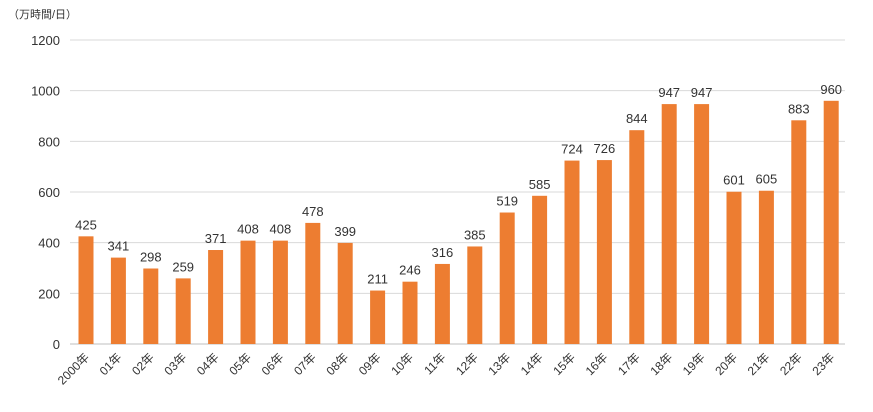 Image resolution: width=873 pixels, height=412 pixels. I want to click on x-tick-label: 2000年, so click(73, 368).